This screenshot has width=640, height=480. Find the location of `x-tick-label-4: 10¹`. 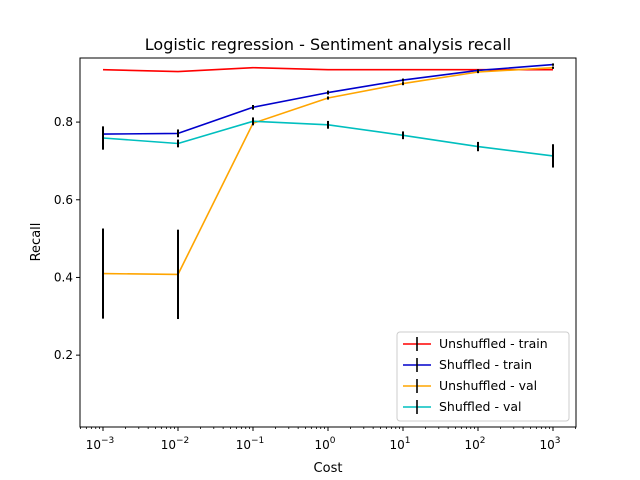

x-tick-label-4: 10¹ is located at coordinates (399, 444).